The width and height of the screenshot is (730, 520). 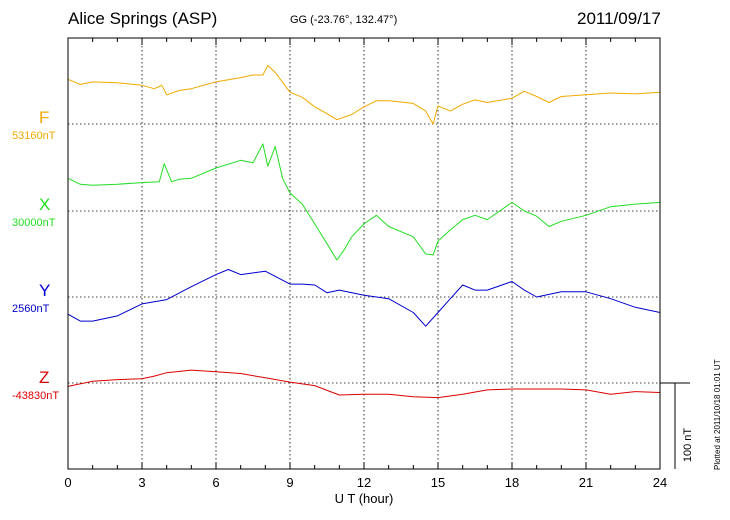 What do you see at coordinates (36, 396) in the screenshot?
I see `channel-baseline-z: -43830nT` at bounding box center [36, 396].